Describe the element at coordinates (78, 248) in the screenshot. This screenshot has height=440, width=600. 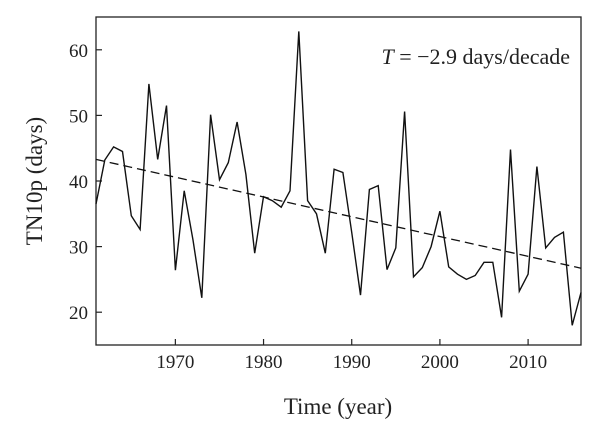
I see `y-tick-label: 30` at that location.